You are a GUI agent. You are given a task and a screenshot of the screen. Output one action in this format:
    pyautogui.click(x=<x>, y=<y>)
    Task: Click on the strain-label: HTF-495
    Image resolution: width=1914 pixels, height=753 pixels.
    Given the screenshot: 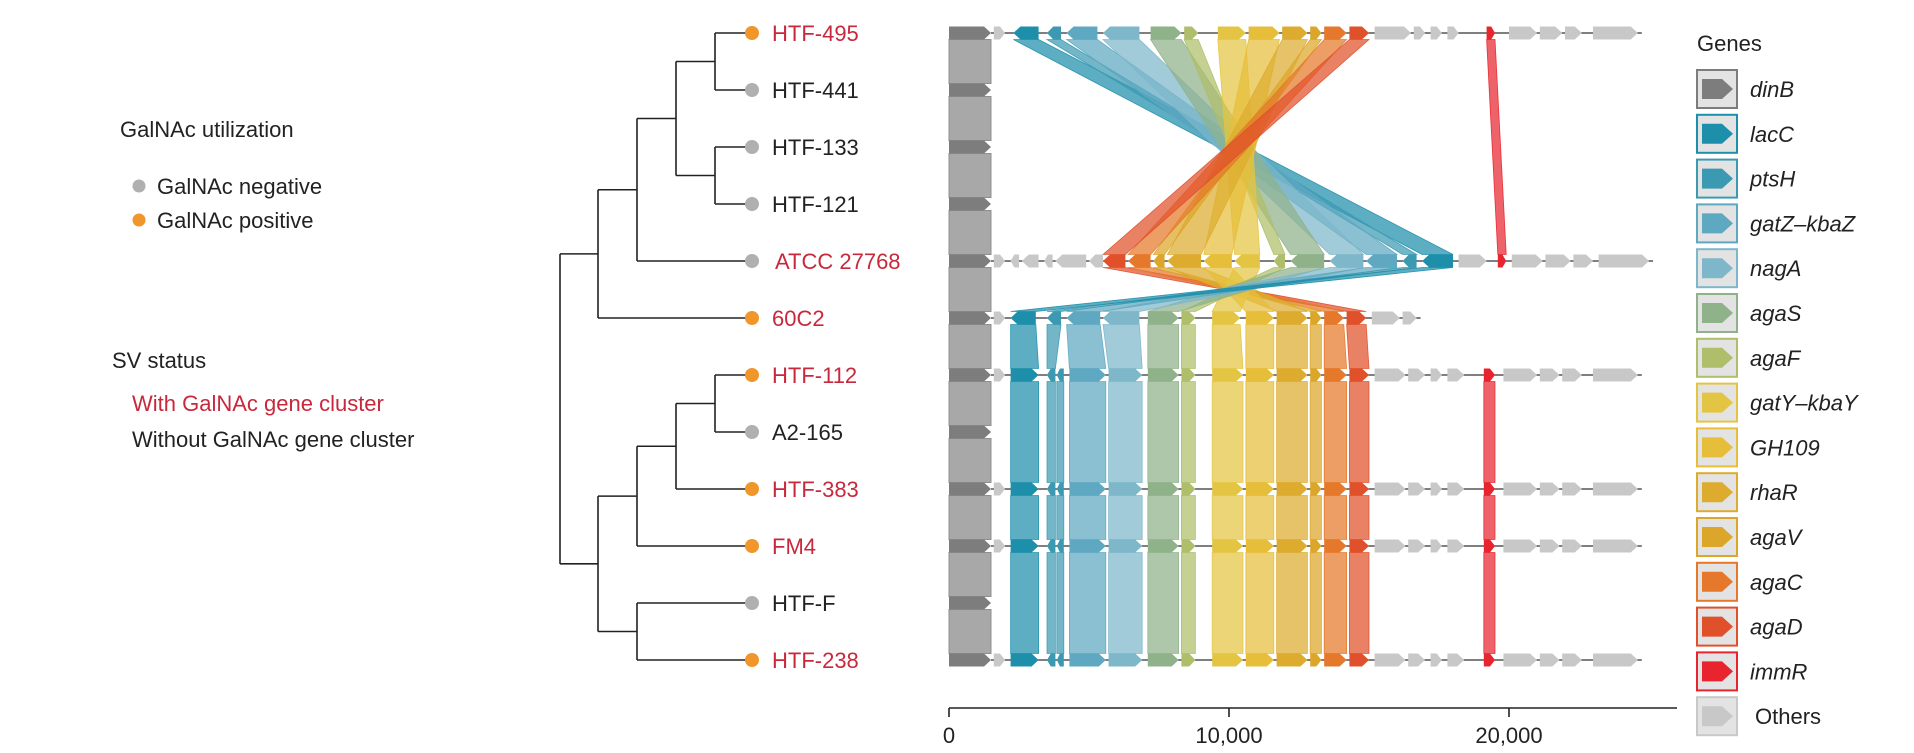 What is the action you would take?
    pyautogui.click(x=815, y=33)
    